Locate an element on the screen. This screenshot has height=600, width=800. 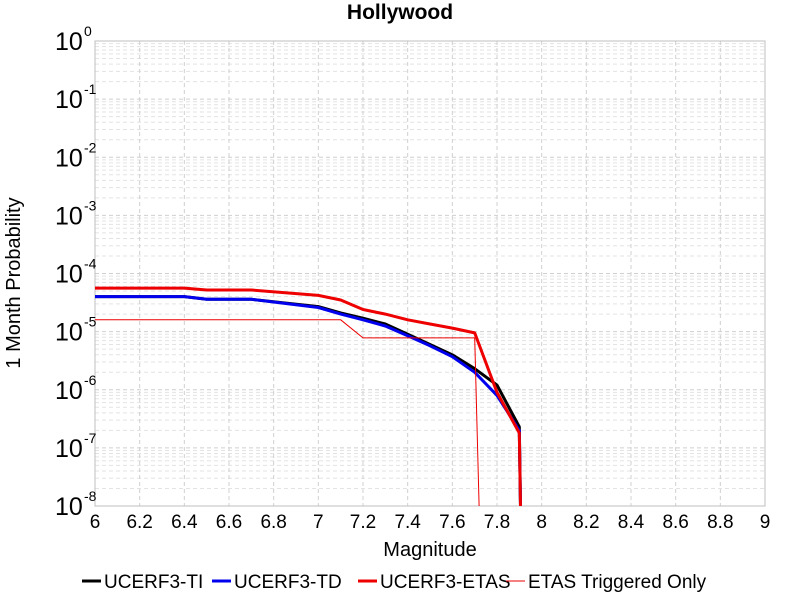
y-tick-label: 10 0 is located at coordinates (73, 39).